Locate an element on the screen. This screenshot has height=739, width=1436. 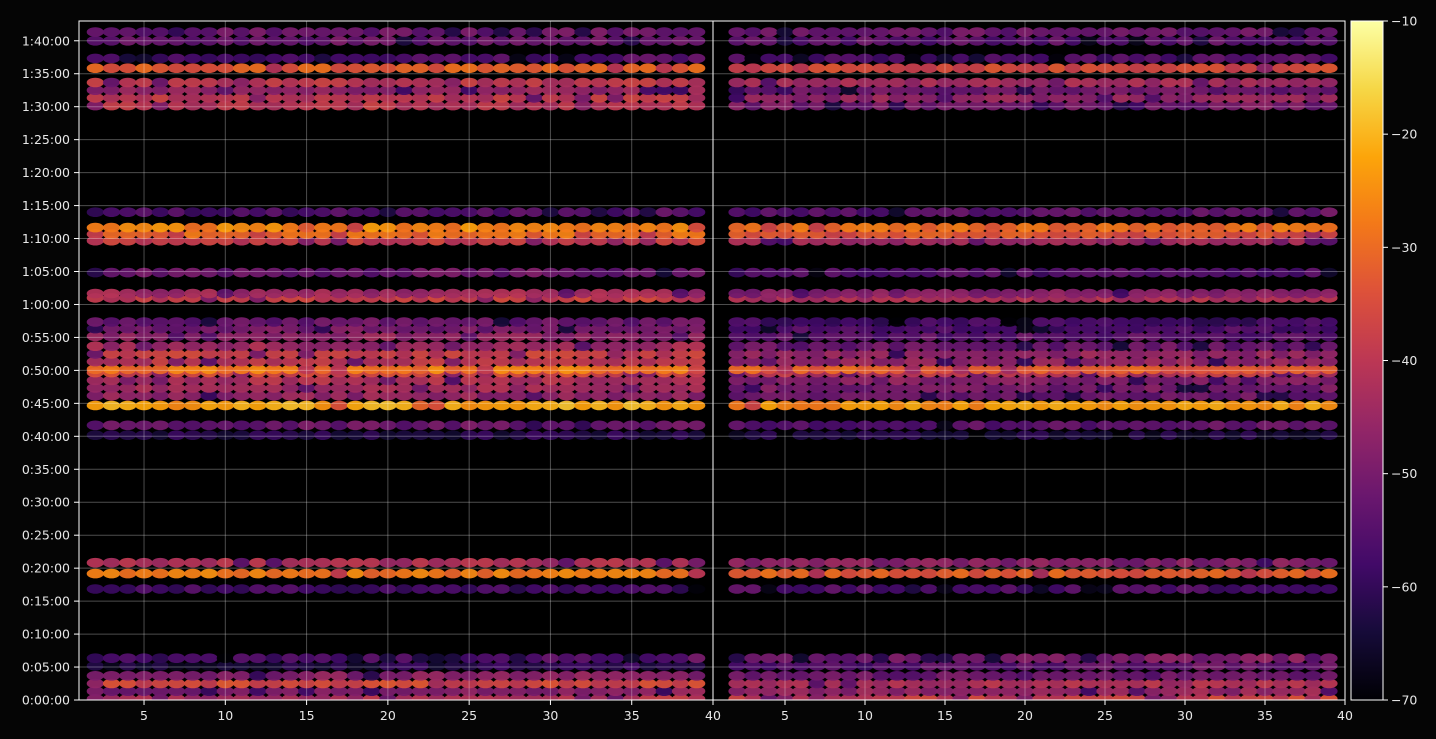
colorbar-tick-label: −50 is located at coordinates (1404, 473).